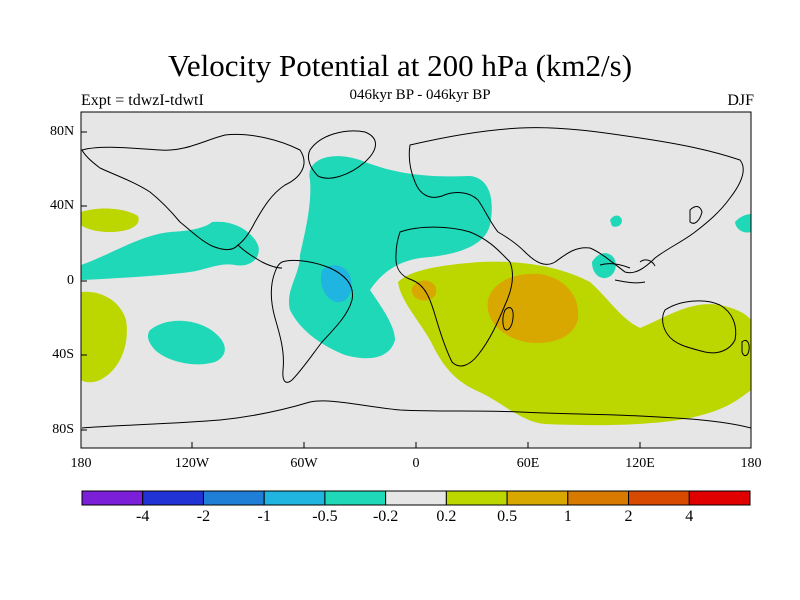 The image size is (800, 600). Describe the element at coordinates (312, 321) in the screenshot. I see `coastline-south-america` at that location.